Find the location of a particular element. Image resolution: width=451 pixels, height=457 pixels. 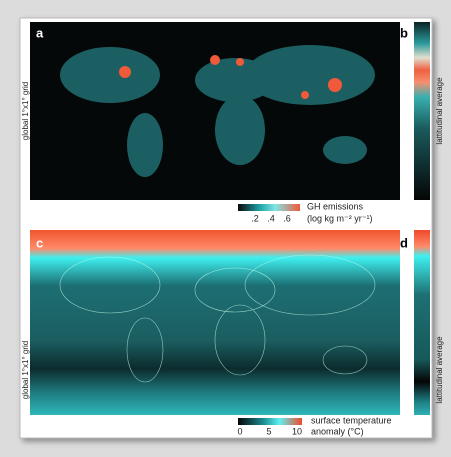

colorbar-tick: 0 is located at coordinates (239, 431).